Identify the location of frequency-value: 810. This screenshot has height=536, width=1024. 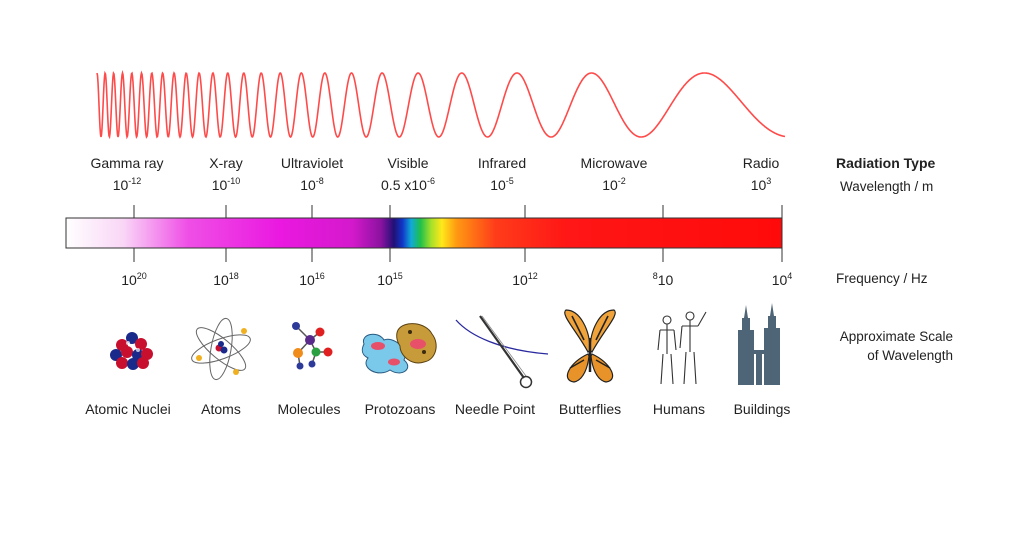
(663, 279).